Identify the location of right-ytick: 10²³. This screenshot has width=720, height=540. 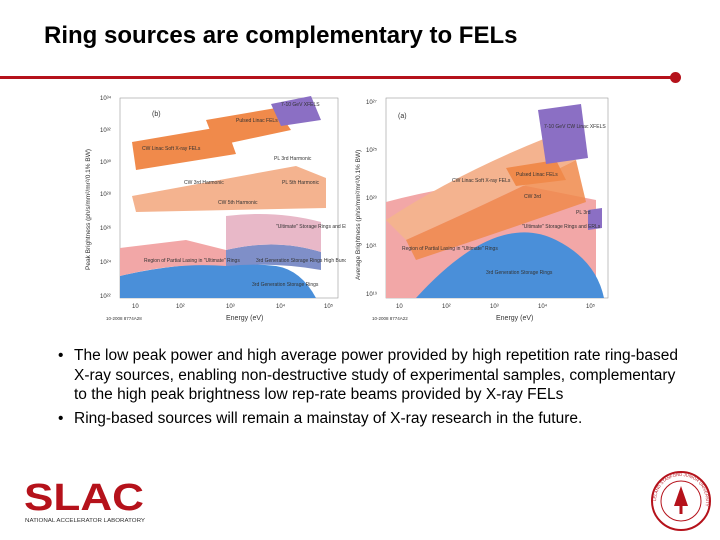
(371, 199).